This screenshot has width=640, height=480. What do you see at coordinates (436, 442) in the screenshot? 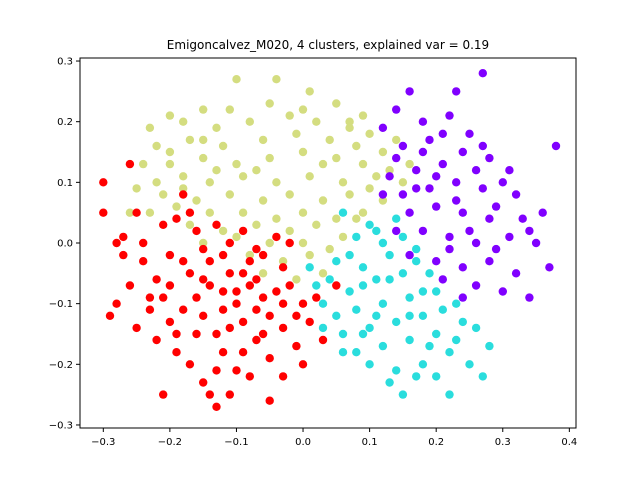
I see `x-tick-label: 0.2` at bounding box center [436, 442].